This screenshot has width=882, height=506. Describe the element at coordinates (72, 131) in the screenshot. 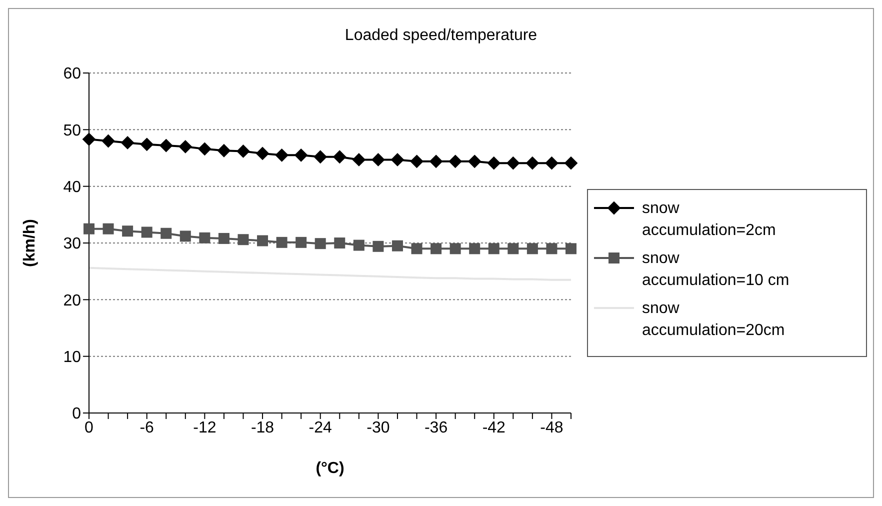

I see `y-tick-label: 50` at that location.